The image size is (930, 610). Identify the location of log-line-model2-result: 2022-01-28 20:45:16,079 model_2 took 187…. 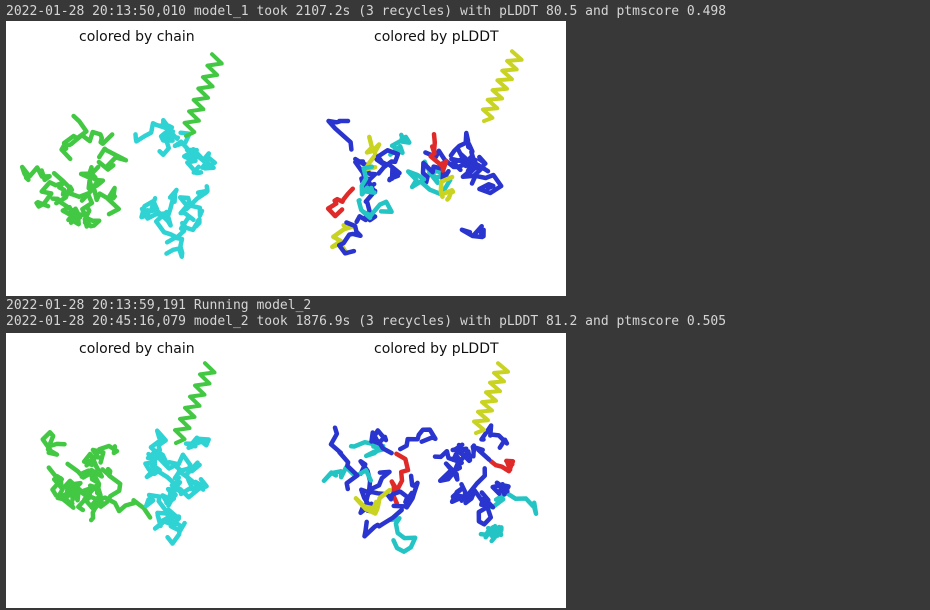
(366, 321).